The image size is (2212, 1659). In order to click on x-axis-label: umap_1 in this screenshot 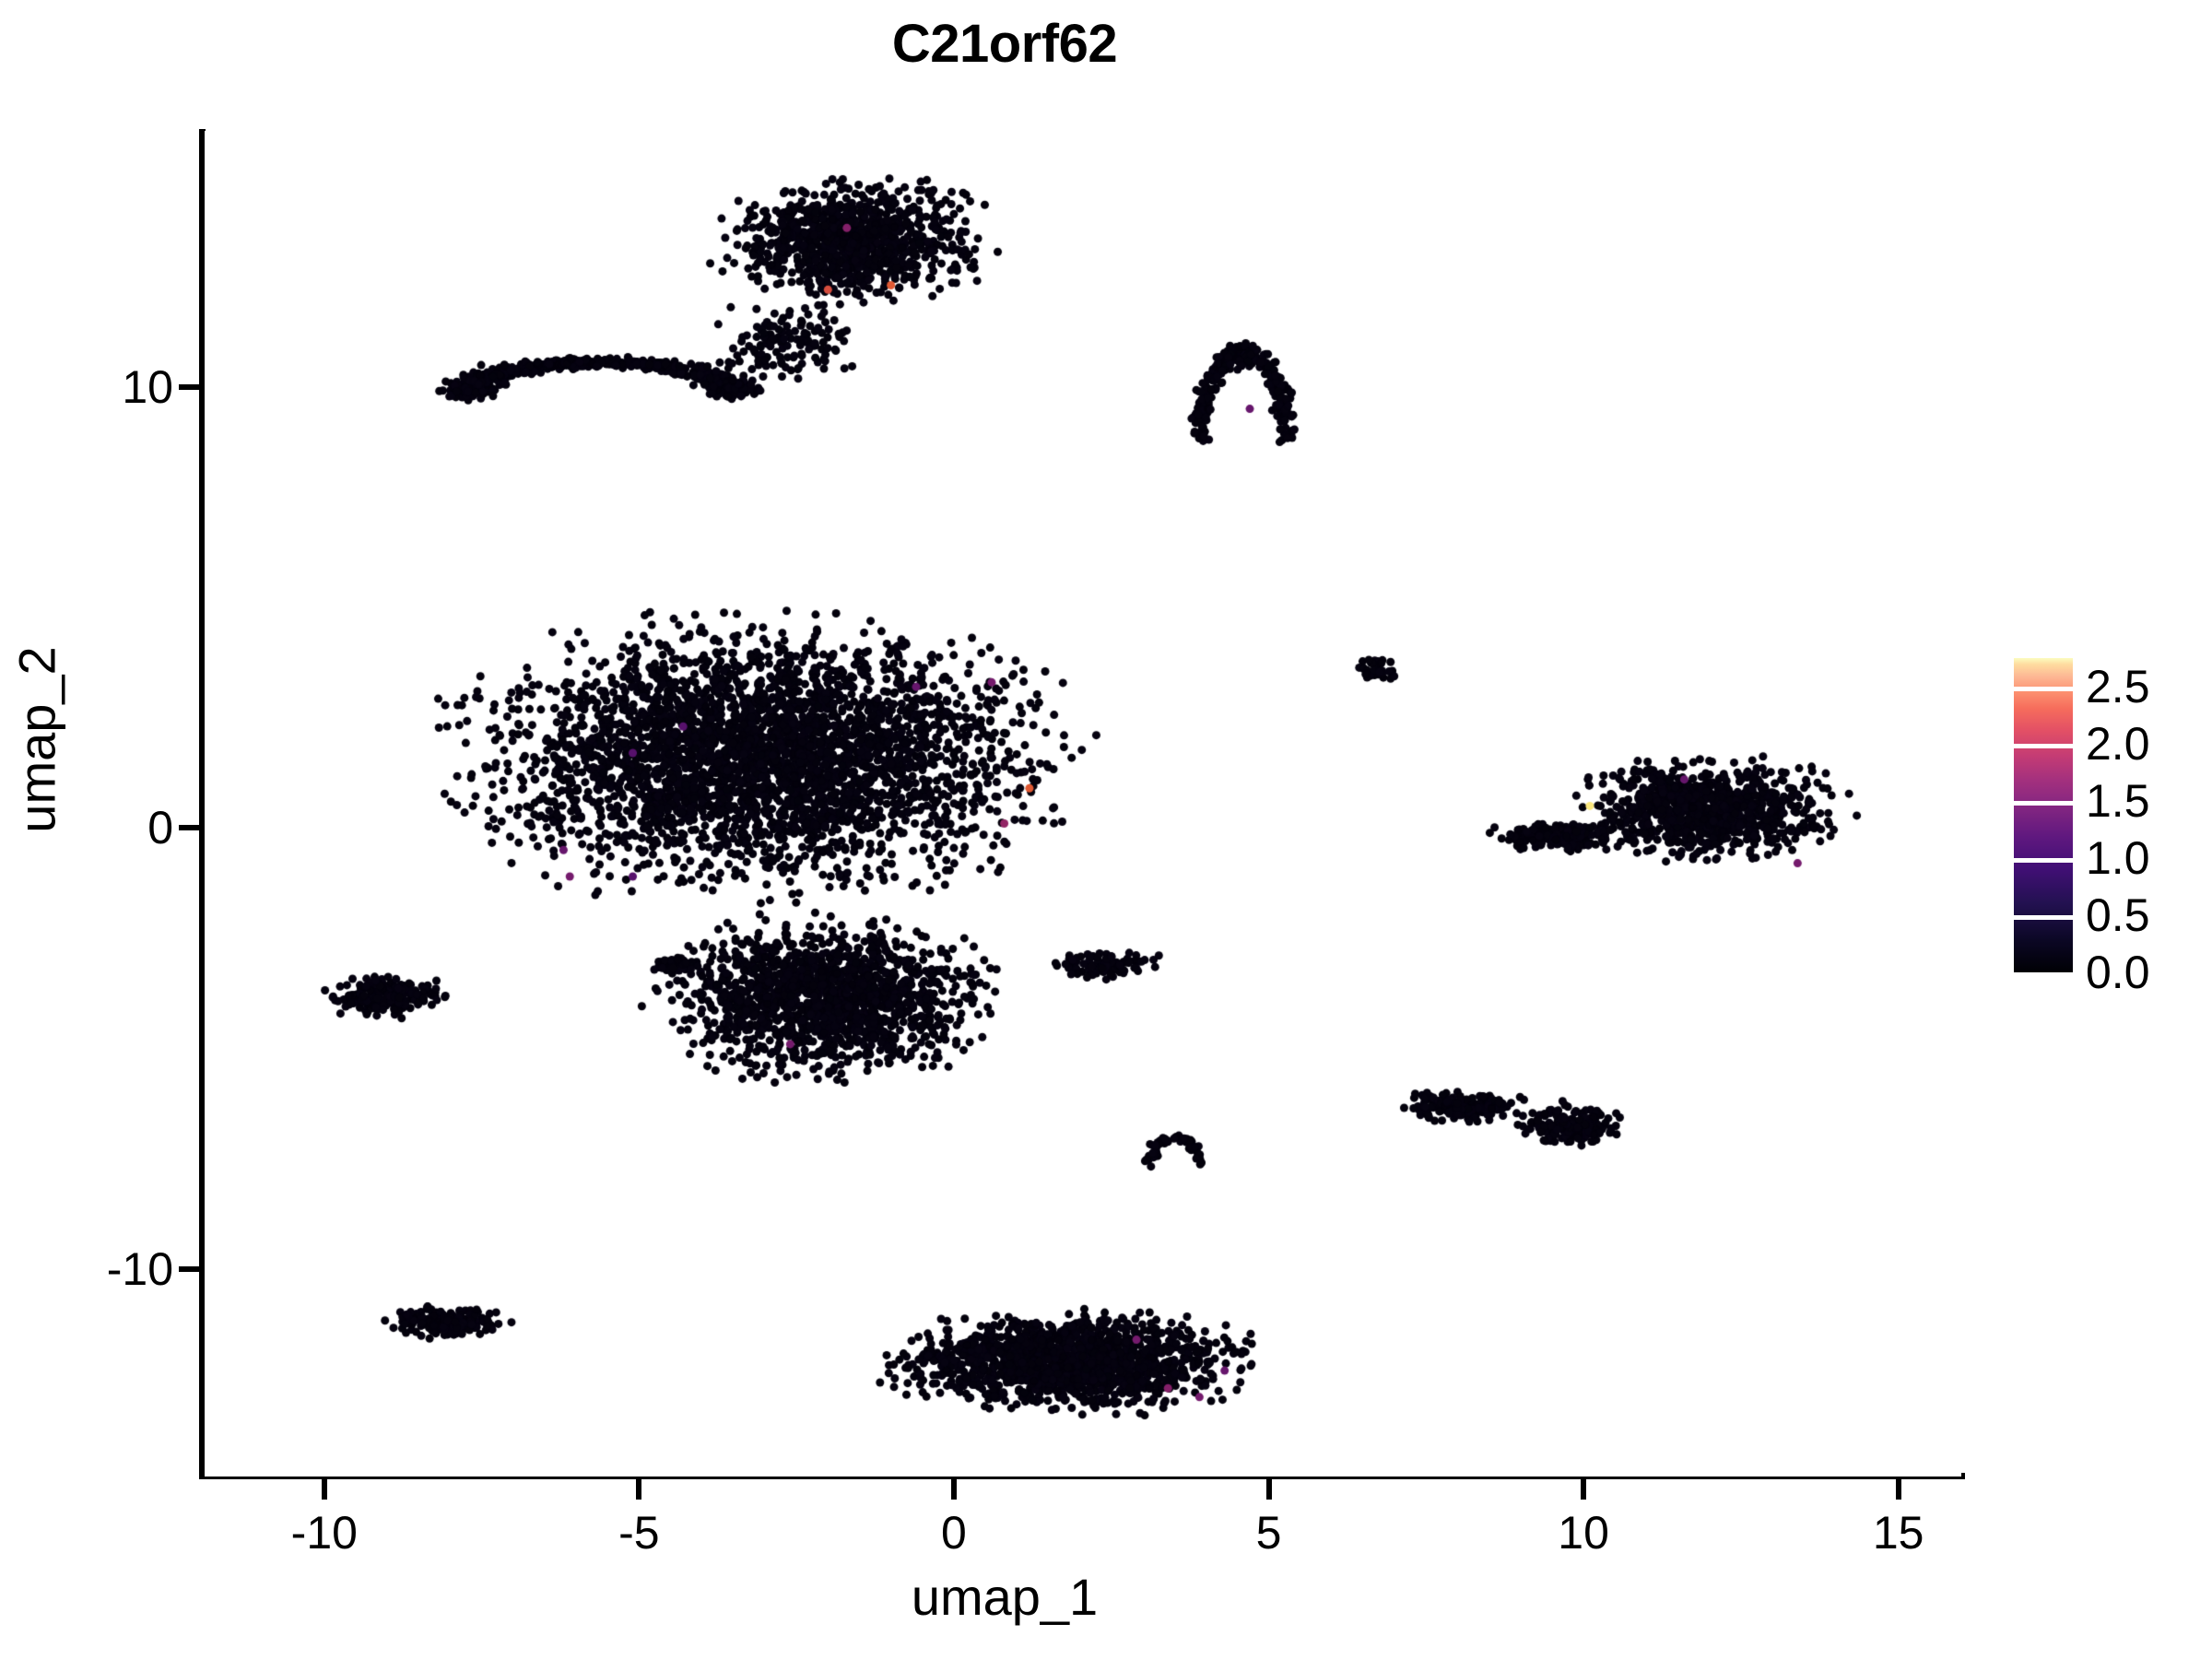, I will do `click(1005, 1597)`.